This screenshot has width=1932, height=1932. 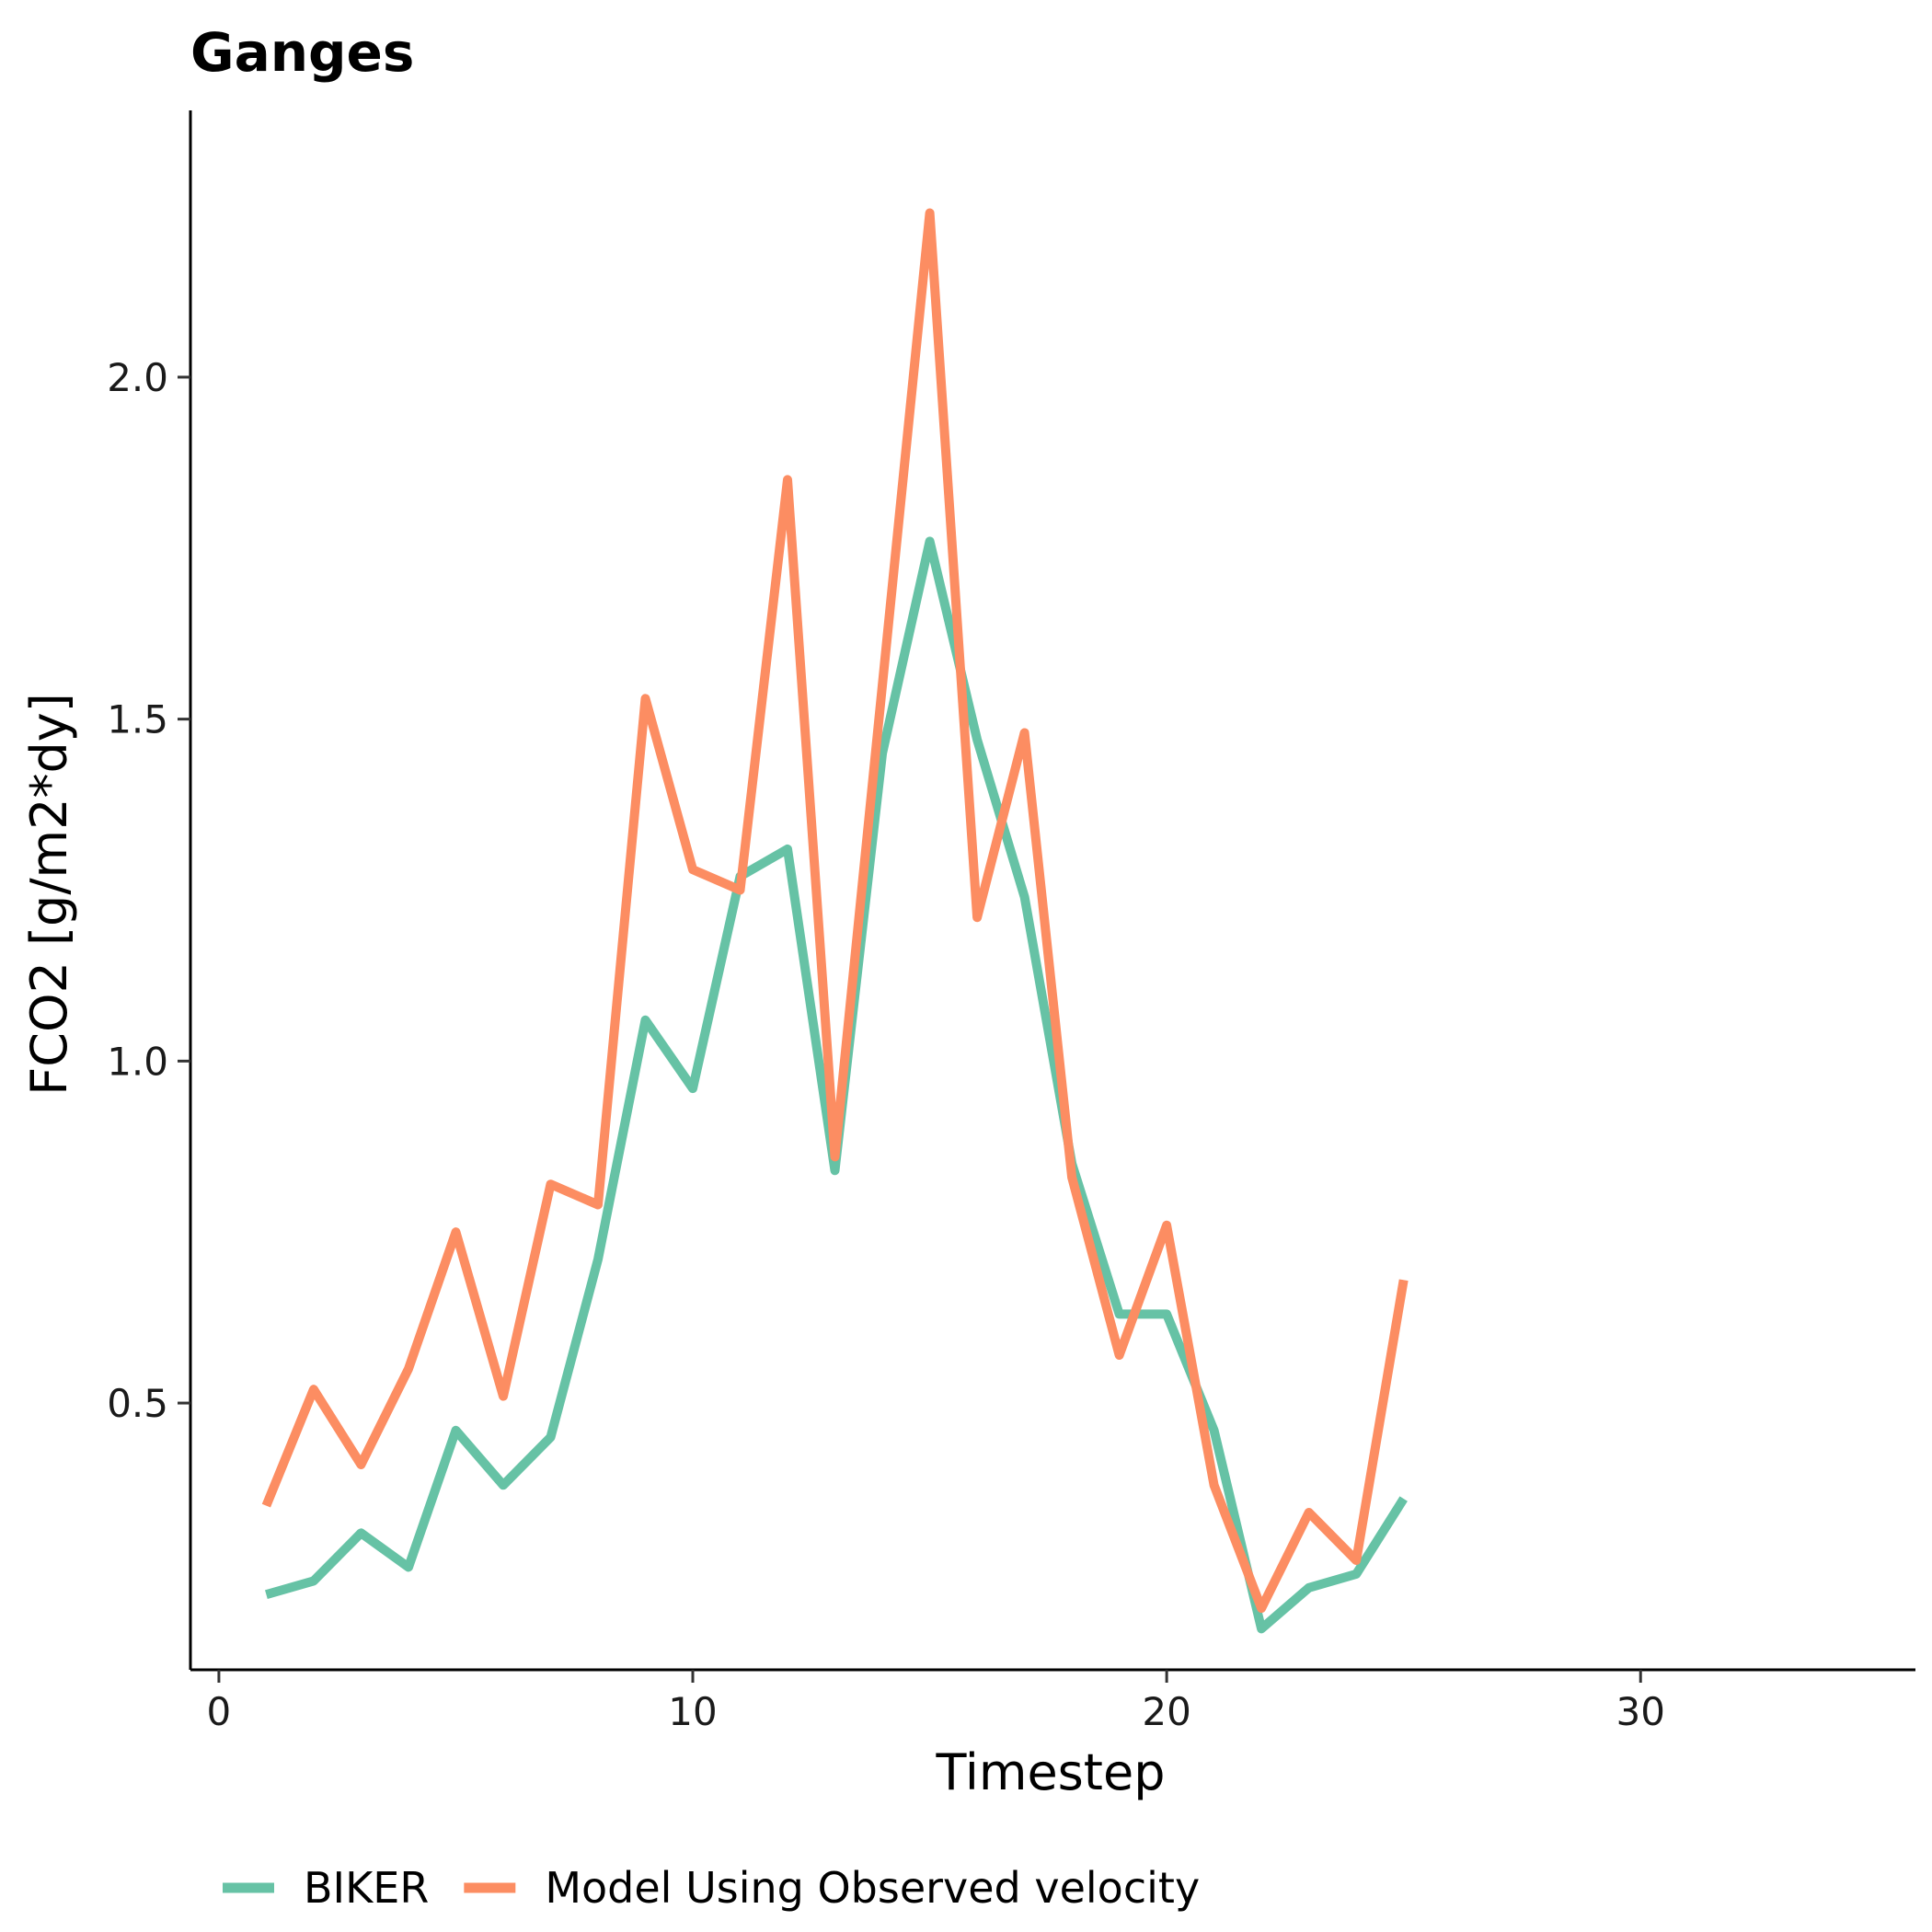 I want to click on x-tick-label: 20, so click(x=1166, y=1711).